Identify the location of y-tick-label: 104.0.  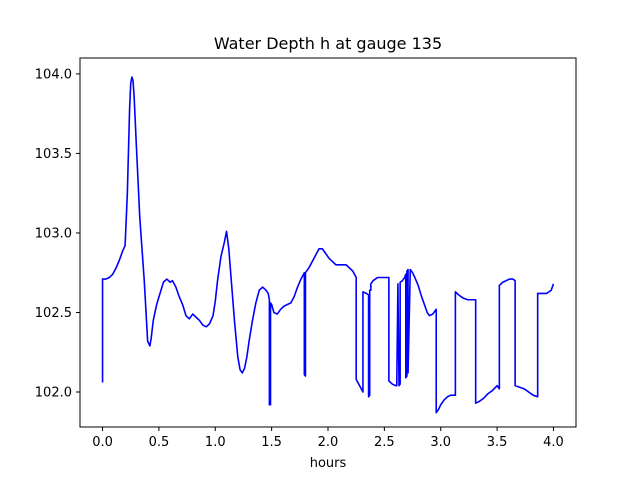
(53, 74).